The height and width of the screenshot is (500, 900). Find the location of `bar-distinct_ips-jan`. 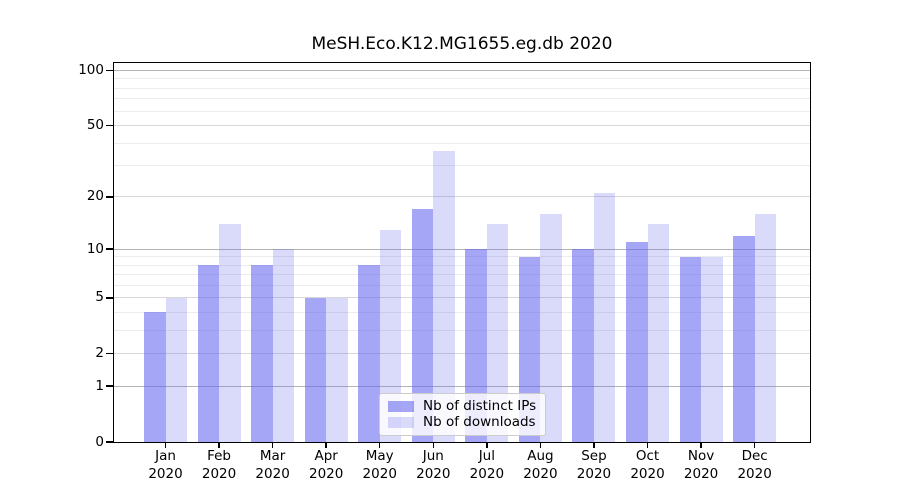

bar-distinct_ips-jan is located at coordinates (155, 377).